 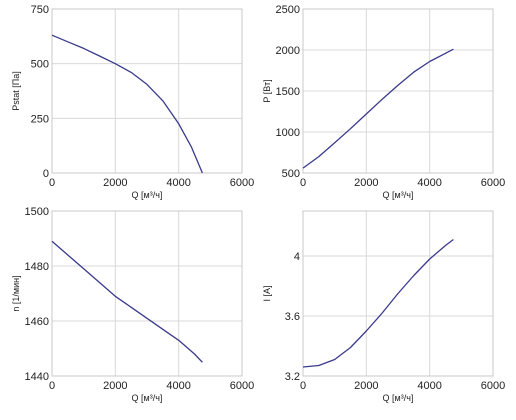 I want to click on y-tick-label: 0, so click(x=46, y=174).